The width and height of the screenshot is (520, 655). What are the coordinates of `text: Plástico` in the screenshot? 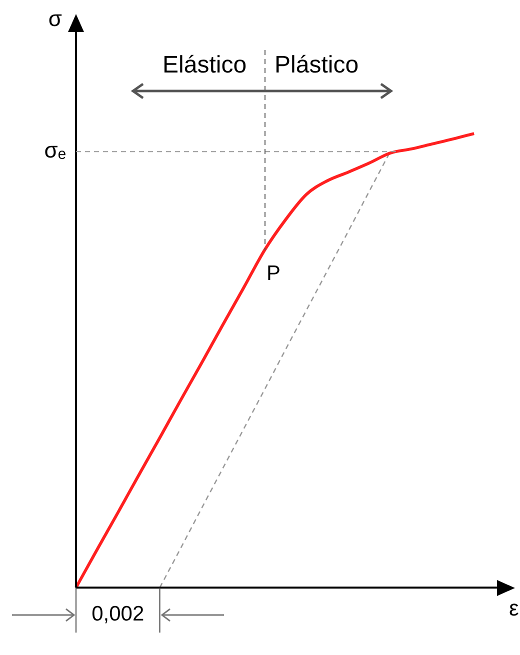 It's located at (316, 65).